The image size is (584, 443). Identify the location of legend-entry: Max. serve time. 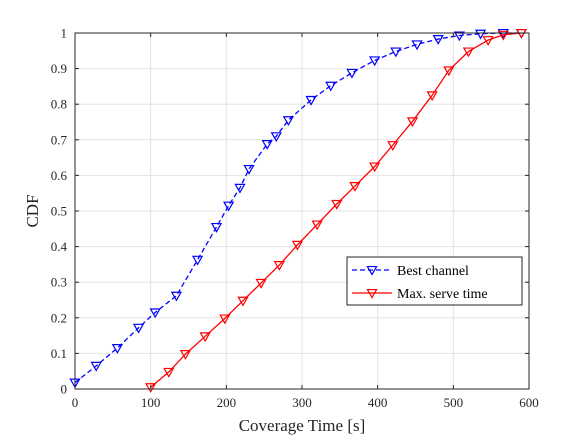
(420, 294).